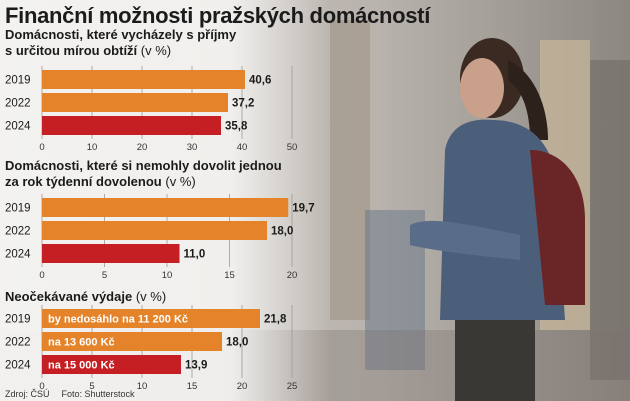 Image resolution: width=630 pixels, height=401 pixels. What do you see at coordinates (18, 366) in the screenshot?
I see `chart-3-category-label-2: 2024` at bounding box center [18, 366].